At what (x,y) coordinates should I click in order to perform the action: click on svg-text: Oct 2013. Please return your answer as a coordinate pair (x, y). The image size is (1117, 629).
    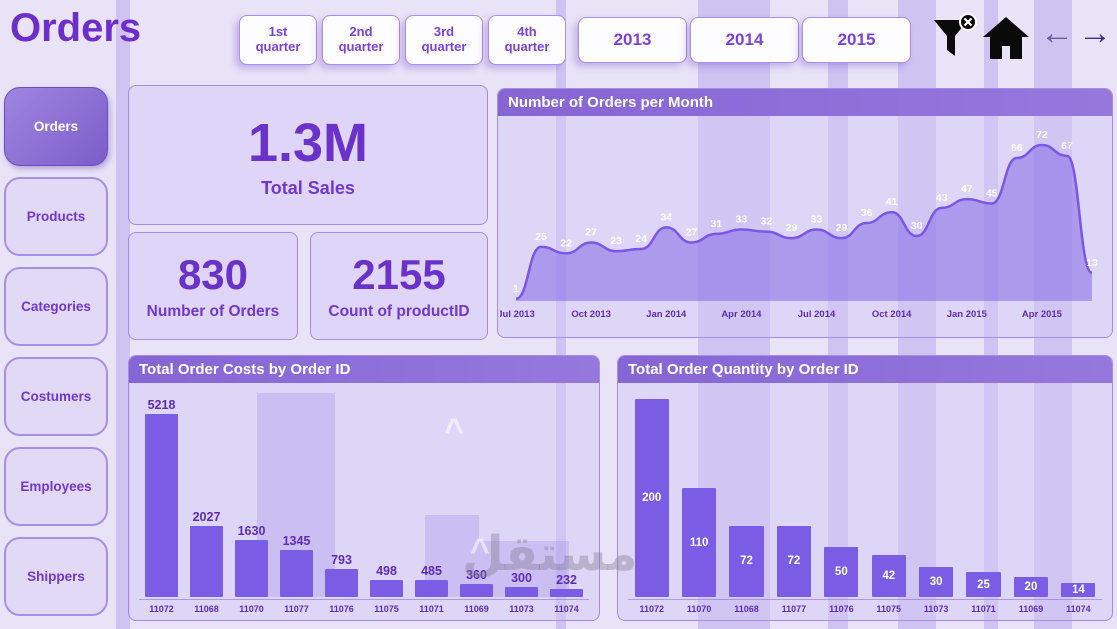
    Looking at the image, I should click on (591, 314).